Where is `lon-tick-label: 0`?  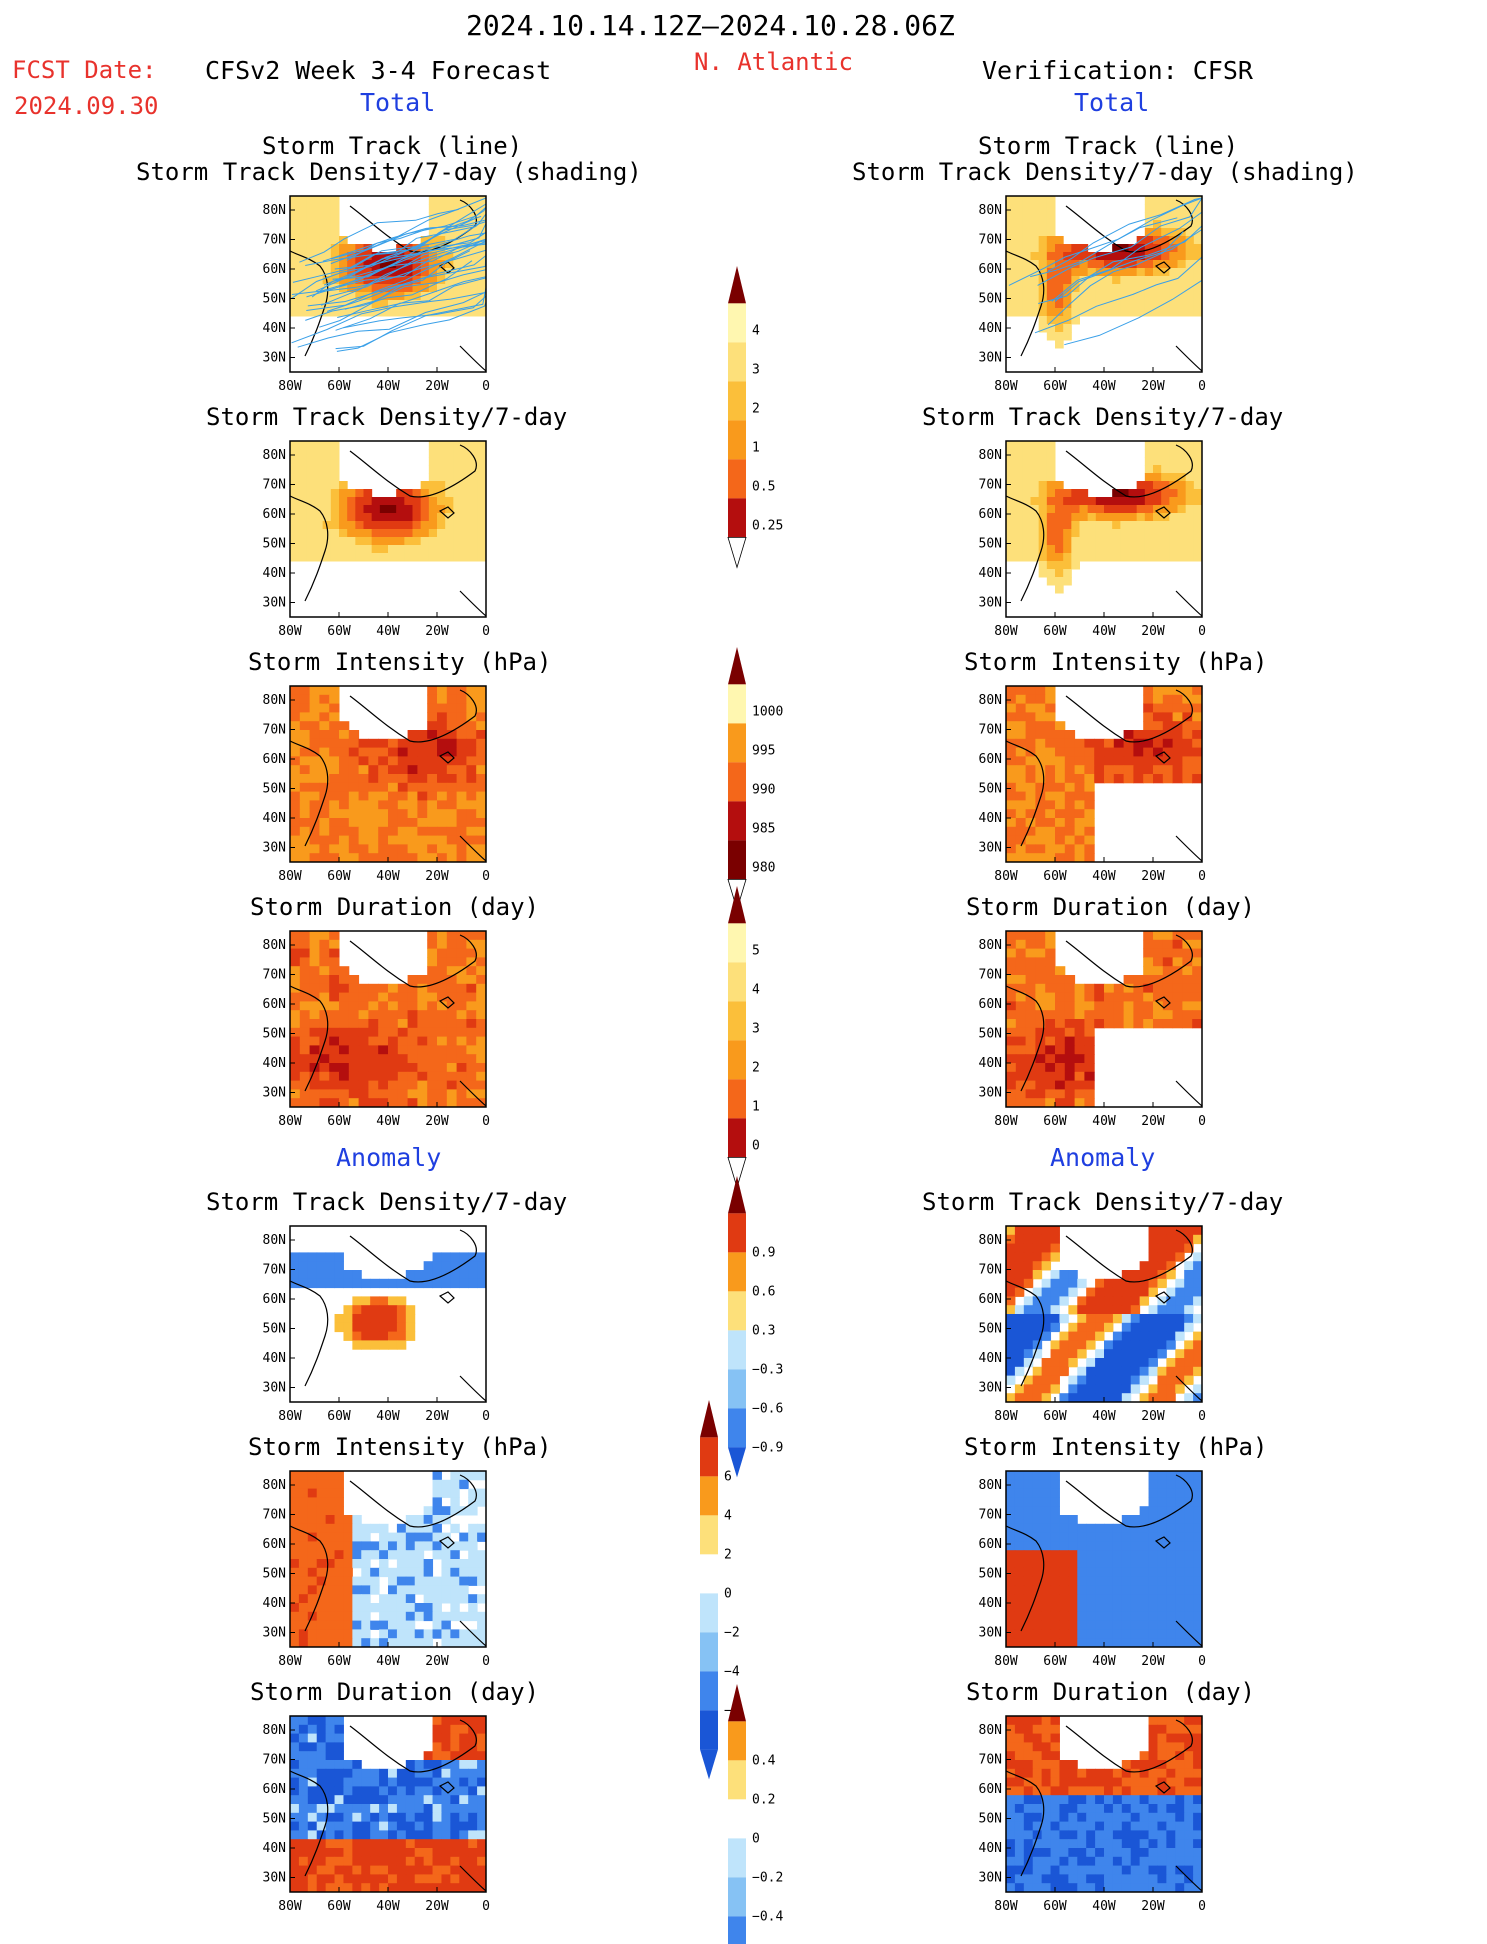 lon-tick-label: 0 is located at coordinates (1202, 1121).